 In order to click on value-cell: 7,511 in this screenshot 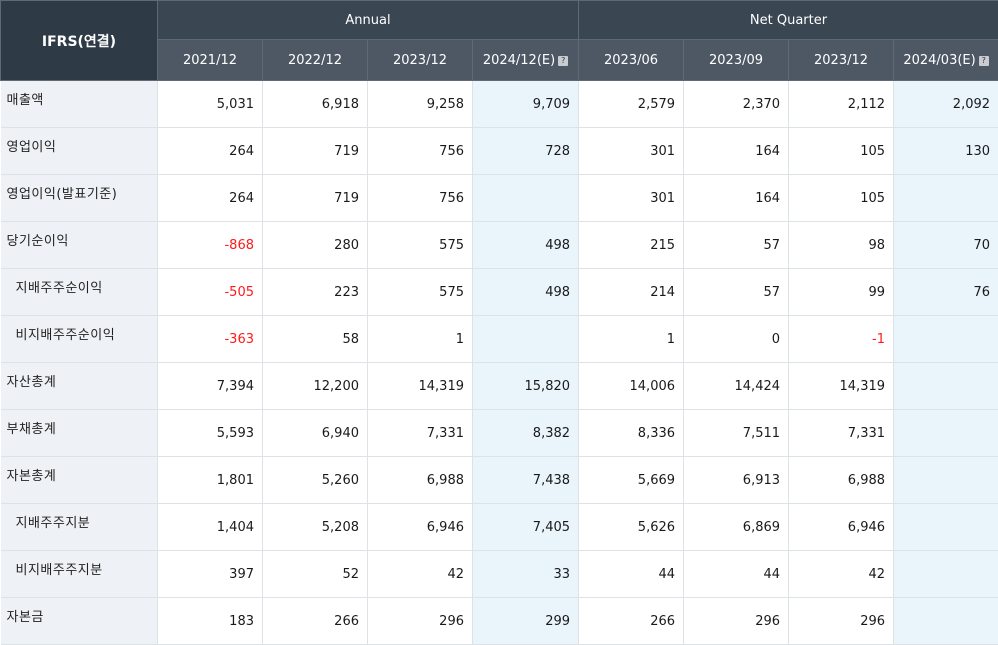, I will do `click(736, 433)`.